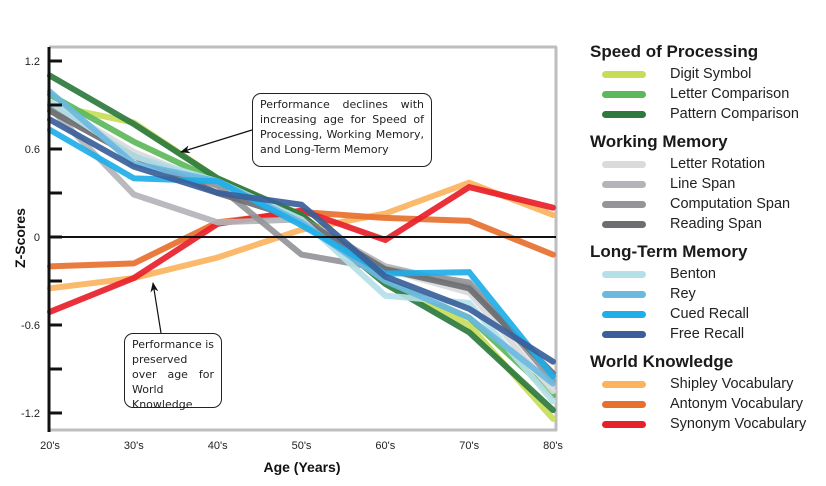  What do you see at coordinates (730, 94) in the screenshot?
I see `legend-label: Letter Comparison` at bounding box center [730, 94].